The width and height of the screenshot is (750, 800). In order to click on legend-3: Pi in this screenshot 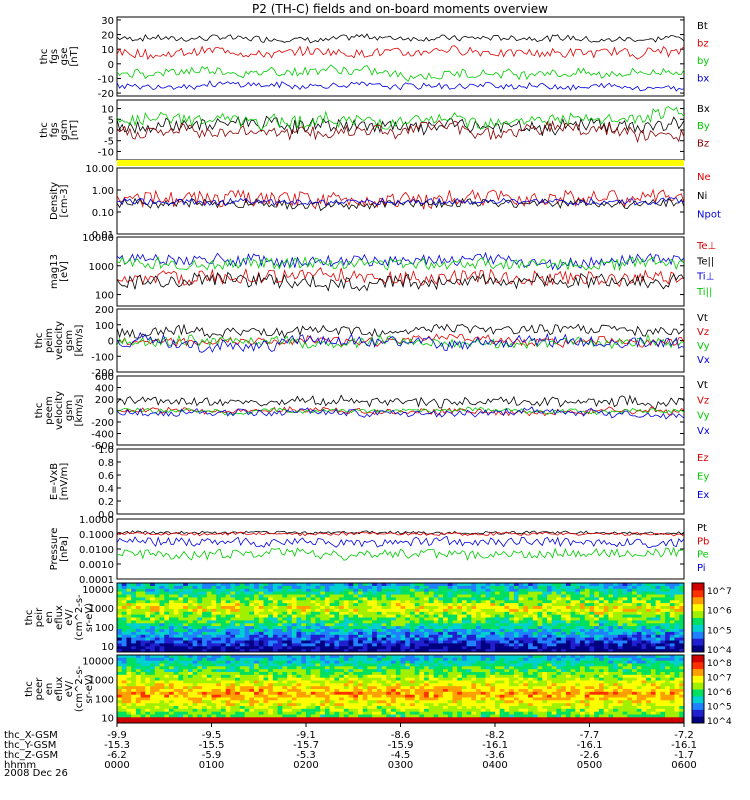, I will do `click(701, 568)`.